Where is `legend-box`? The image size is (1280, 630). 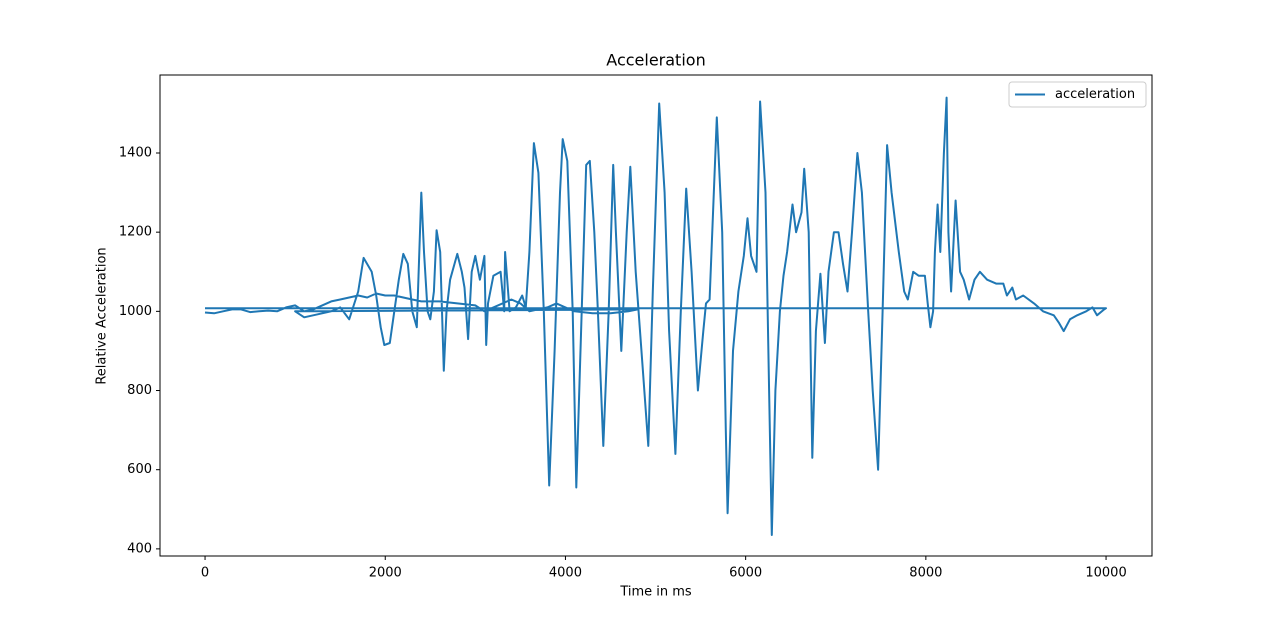 legend-box is located at coordinates (1077, 94).